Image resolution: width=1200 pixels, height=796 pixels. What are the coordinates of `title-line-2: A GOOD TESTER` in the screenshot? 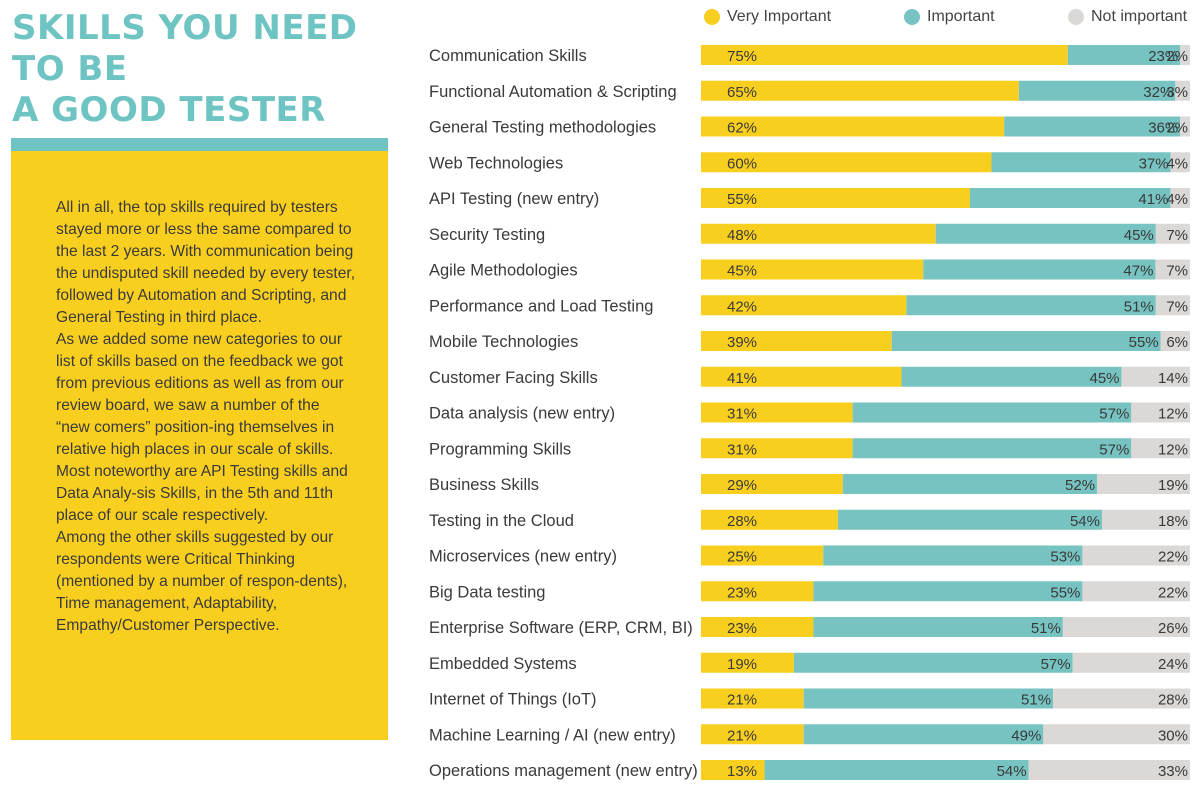 It's located at (169, 110).